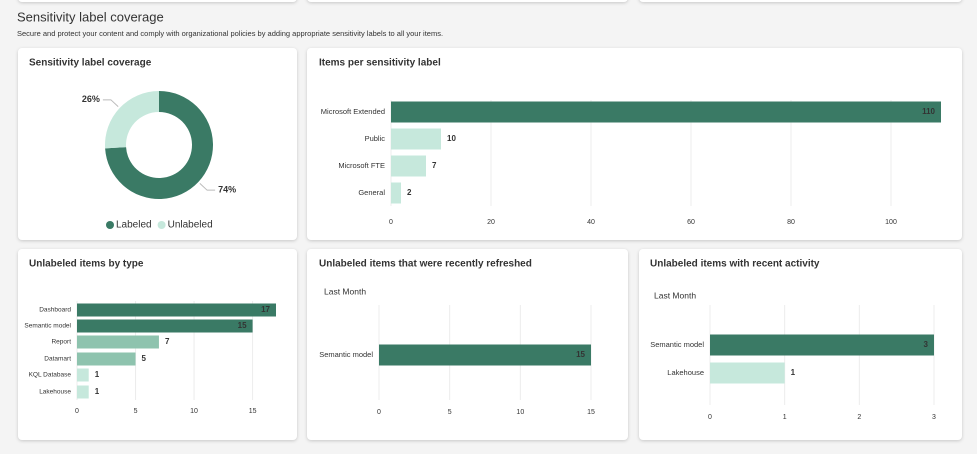  Describe the element at coordinates (134, 225) in the screenshot. I see `legend-label: Labeled` at that location.